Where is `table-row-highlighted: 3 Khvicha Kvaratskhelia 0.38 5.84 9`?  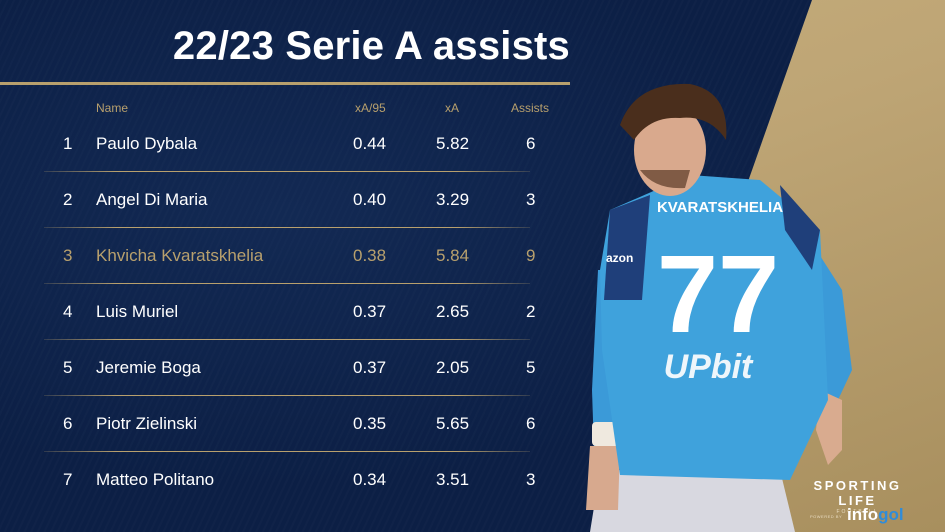
table-row-highlighted: 3 Khvicha Kvaratskhelia 0.38 5.84 9 is located at coordinates (285, 256).